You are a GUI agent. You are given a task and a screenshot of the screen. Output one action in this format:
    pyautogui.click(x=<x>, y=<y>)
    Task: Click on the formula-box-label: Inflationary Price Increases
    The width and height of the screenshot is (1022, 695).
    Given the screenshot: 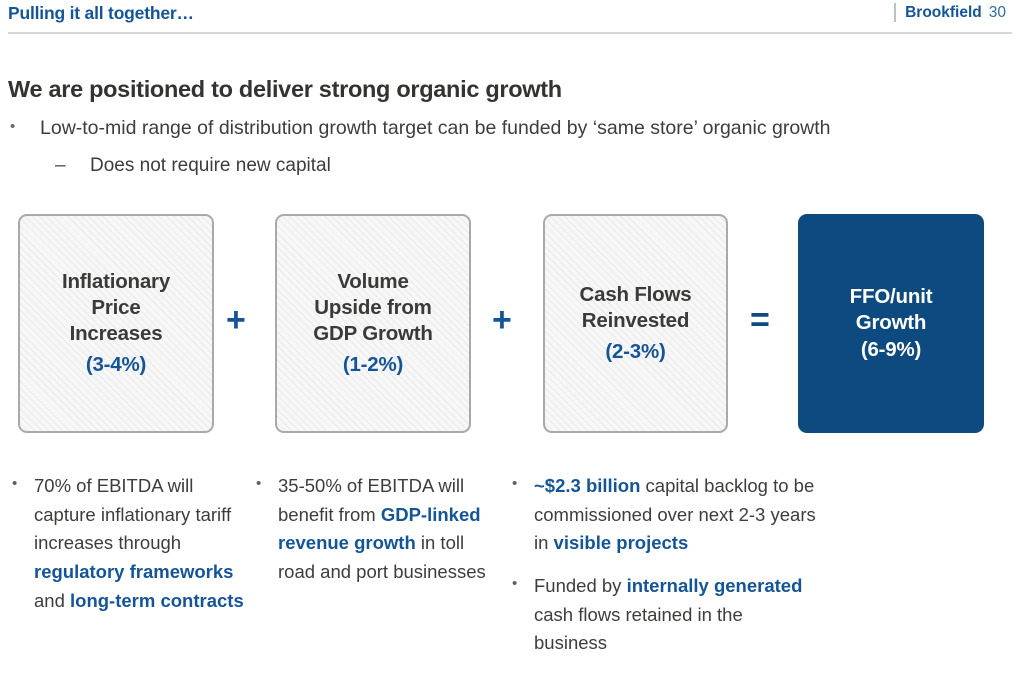 What is the action you would take?
    pyautogui.click(x=116, y=307)
    